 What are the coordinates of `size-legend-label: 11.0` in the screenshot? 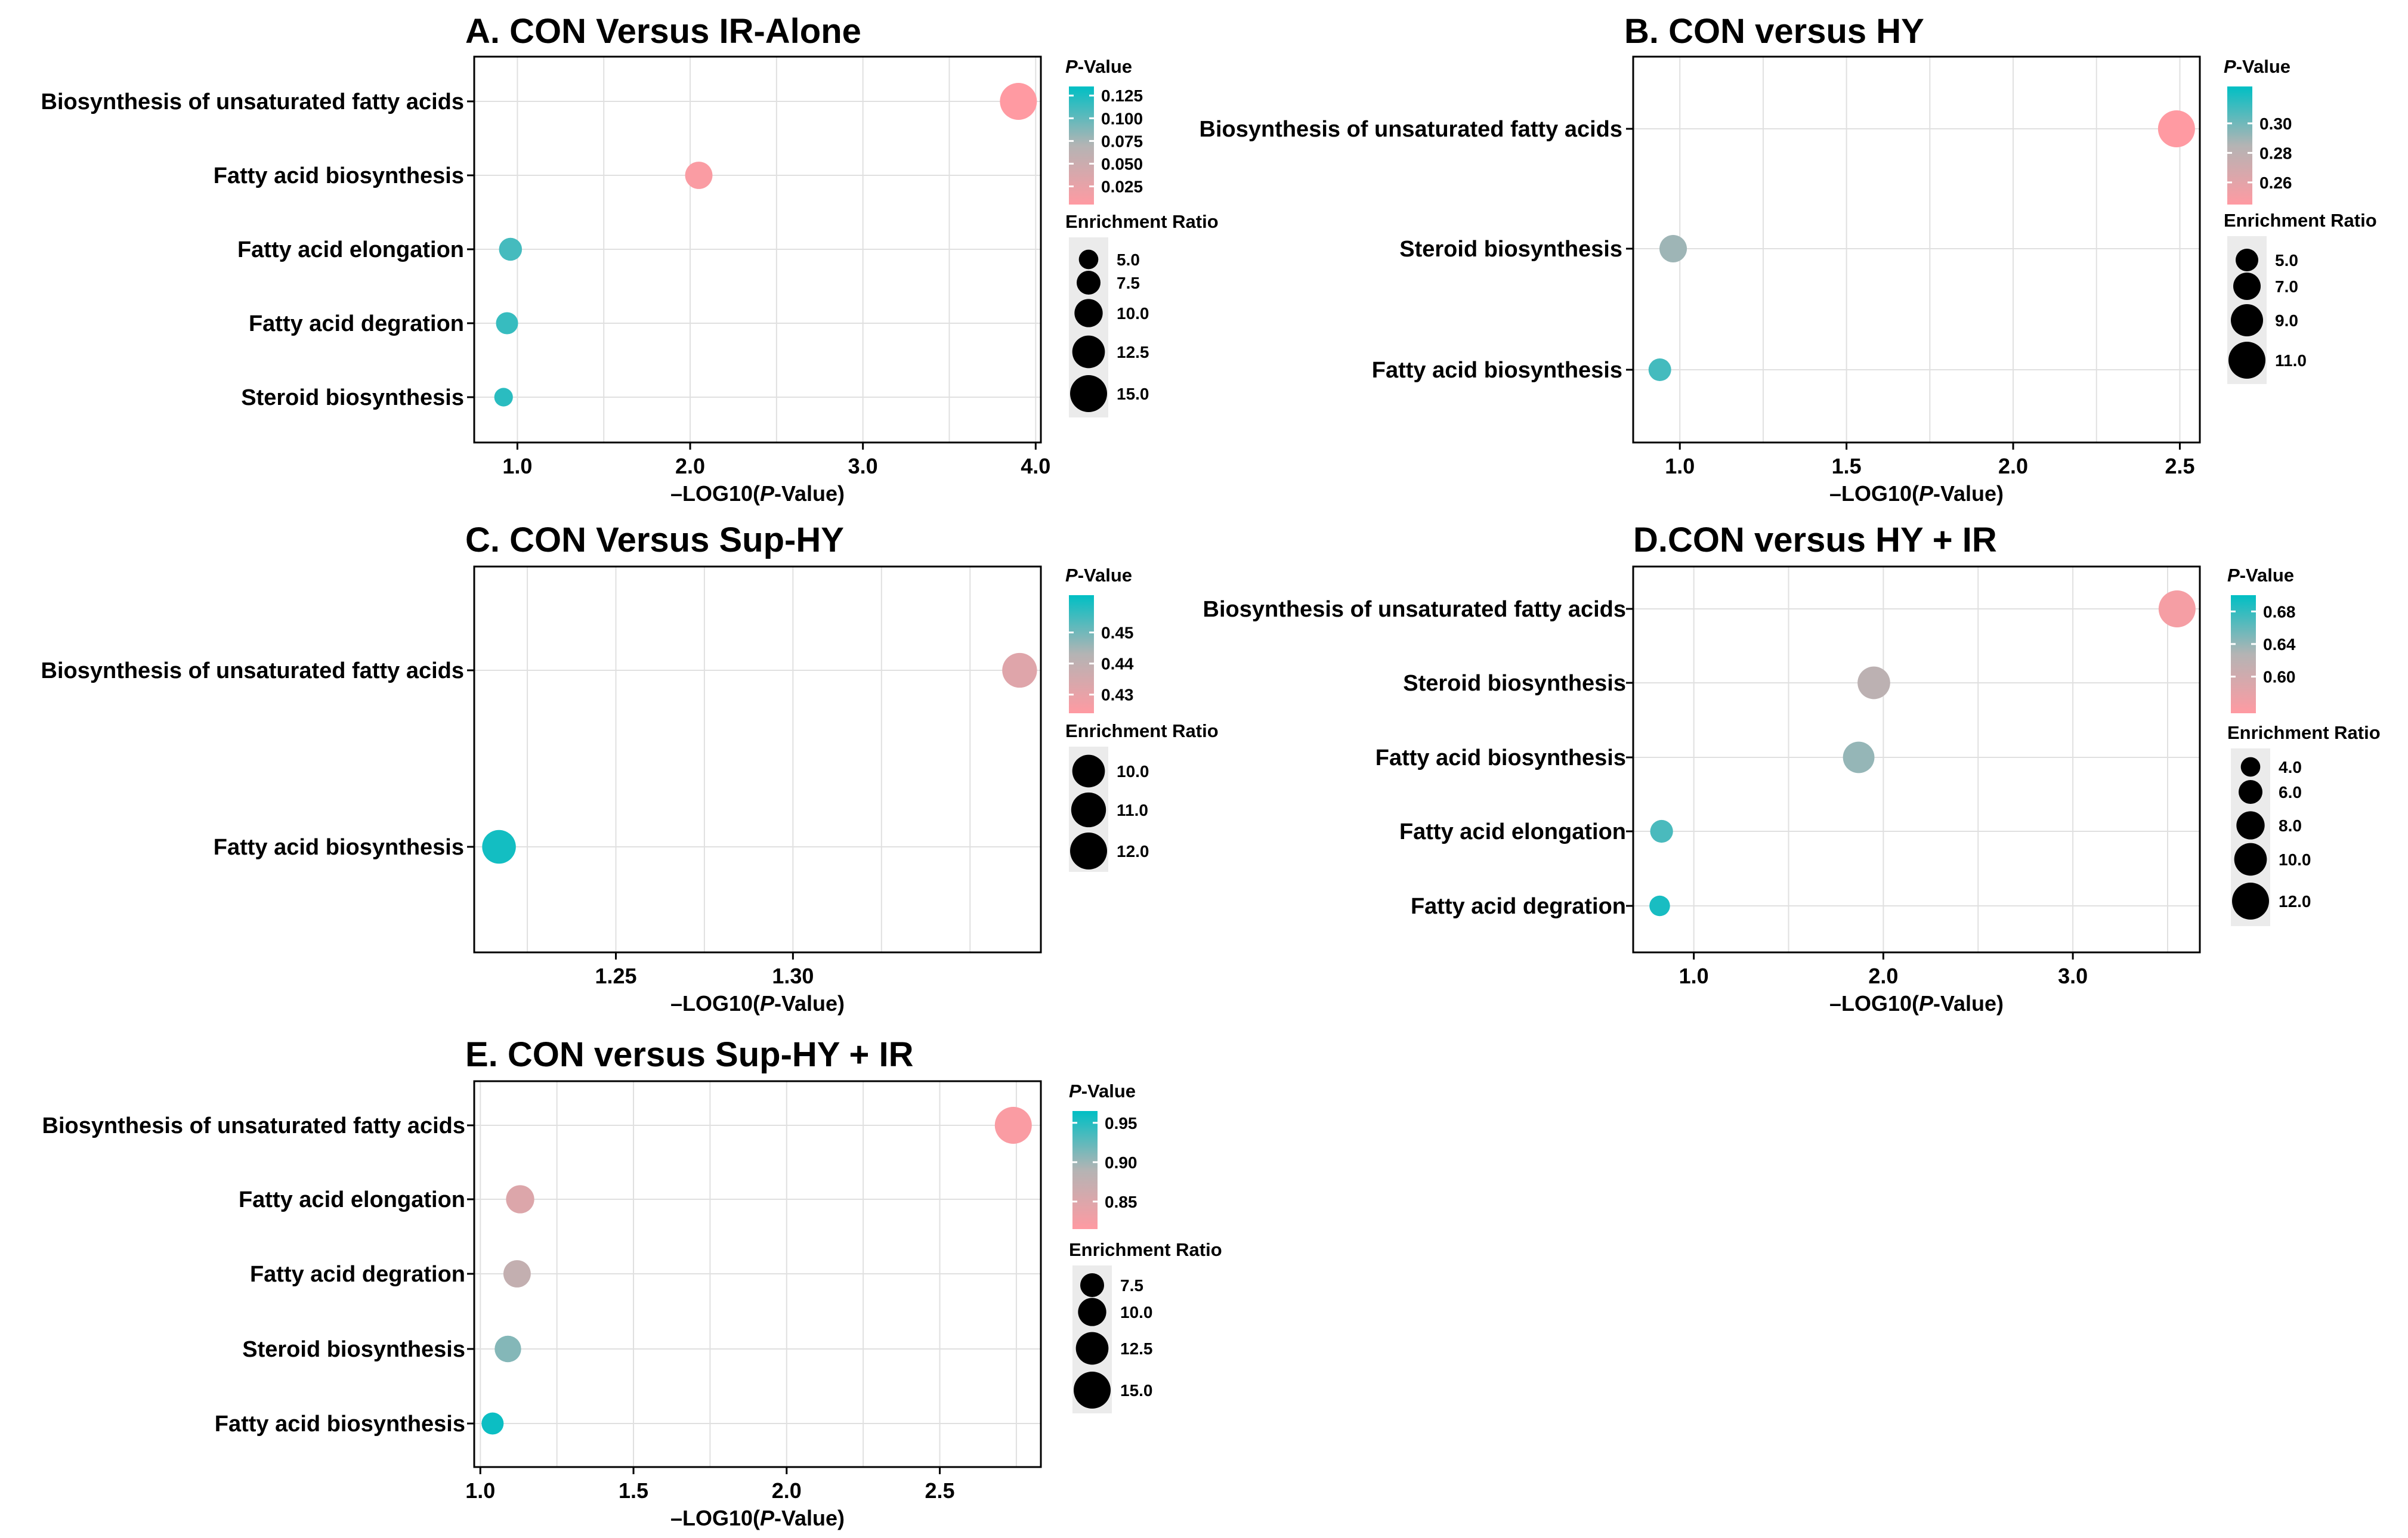 It's located at (2291, 360).